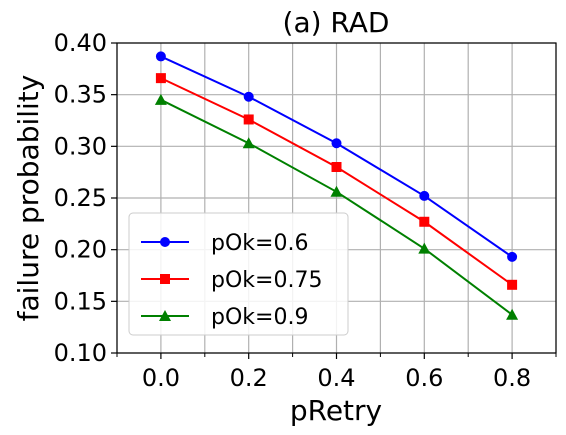  Describe the element at coordinates (80, 95) in the screenshot. I see `y-tick-label: 0.35` at that location.